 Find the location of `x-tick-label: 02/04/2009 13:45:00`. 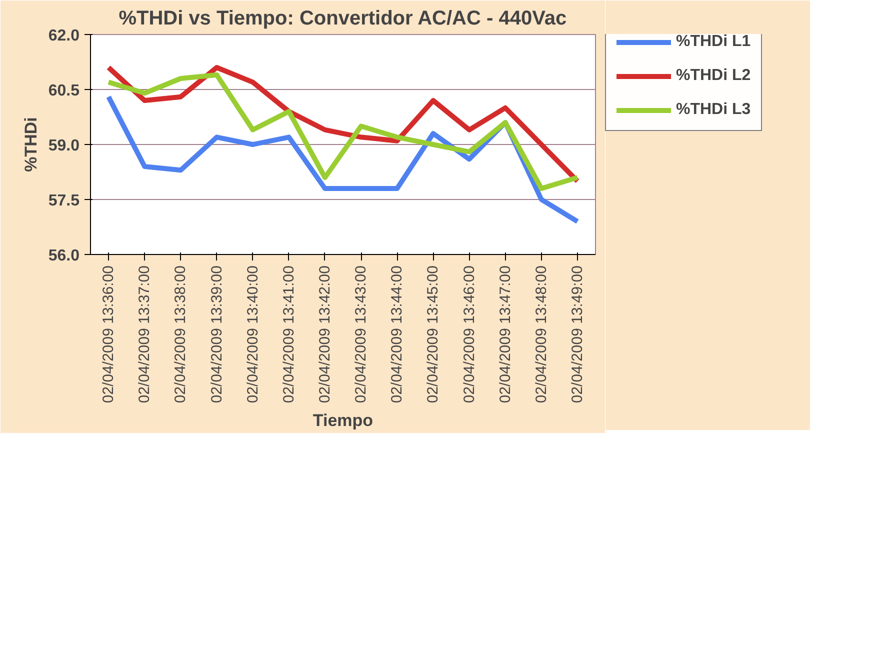

x-tick-label: 02/04/2009 13:45:00 is located at coordinates (433, 334).